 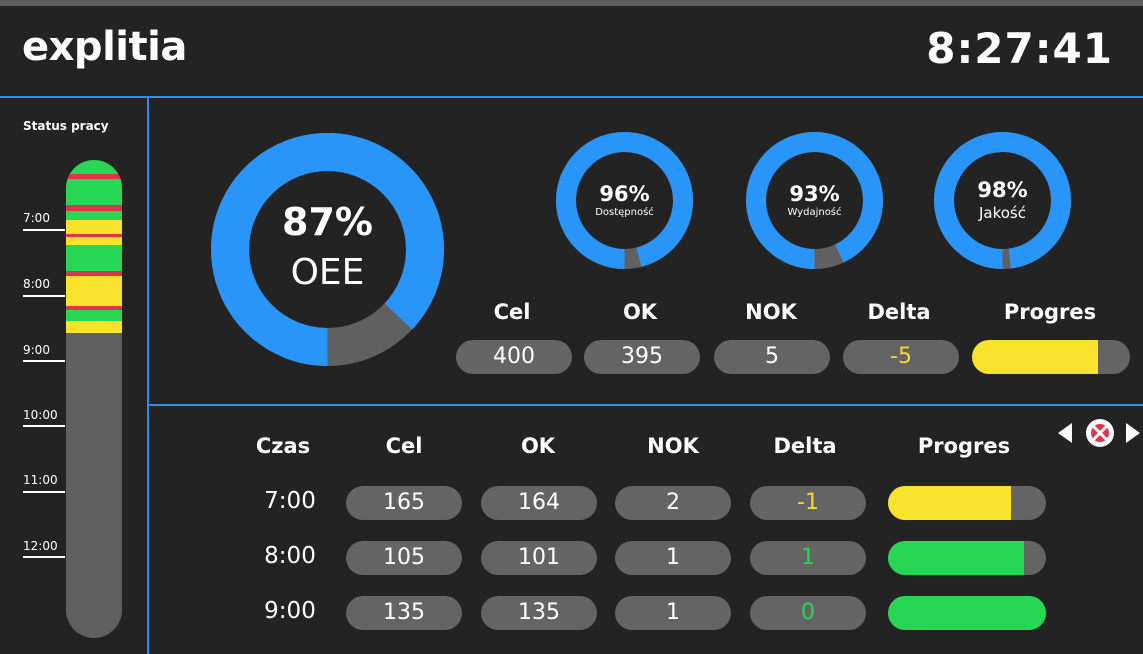 I want to click on quality-donut, so click(x=1002, y=200).